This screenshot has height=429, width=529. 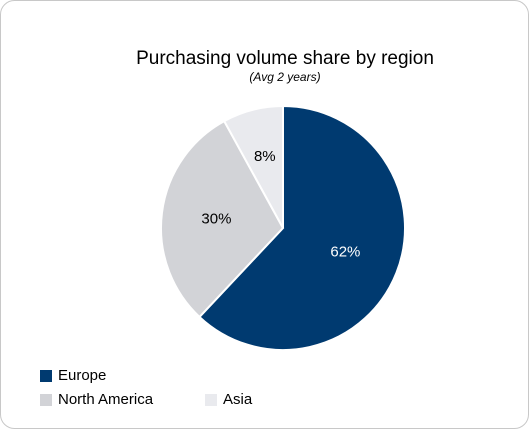 What do you see at coordinates (216, 219) in the screenshot?
I see `slice-label: 30%` at bounding box center [216, 219].